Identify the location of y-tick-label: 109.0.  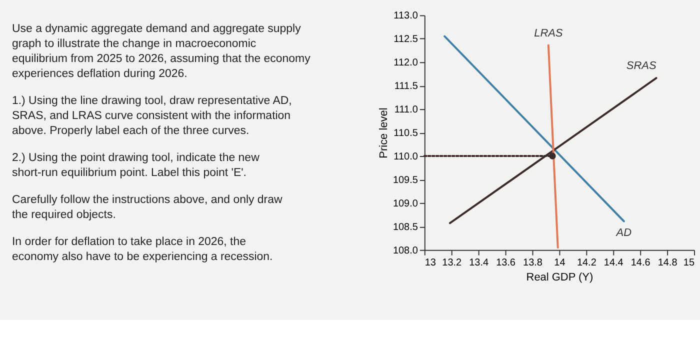
(405, 204).